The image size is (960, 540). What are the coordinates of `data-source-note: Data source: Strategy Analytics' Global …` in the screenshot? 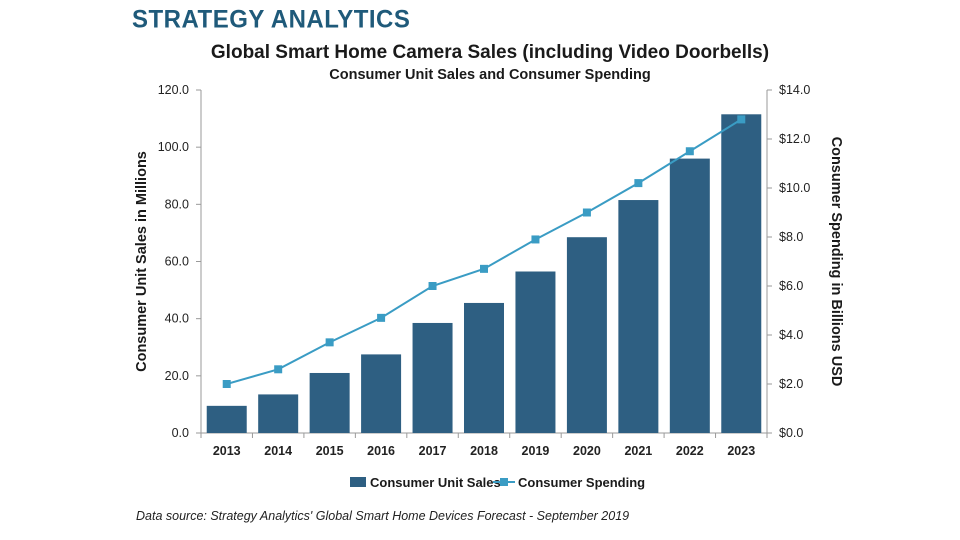 It's located at (383, 516).